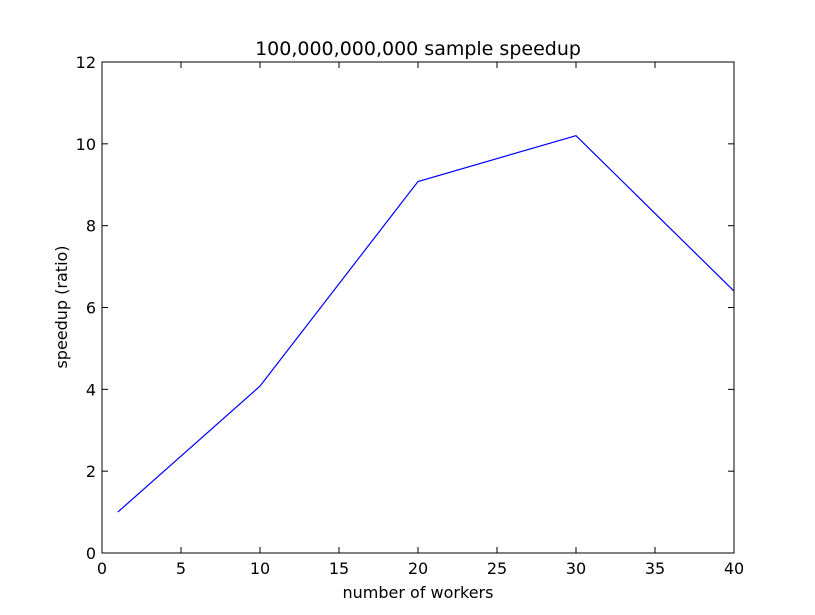 The image size is (815, 615). Describe the element at coordinates (734, 568) in the screenshot. I see `x-tick-label: 40` at that location.